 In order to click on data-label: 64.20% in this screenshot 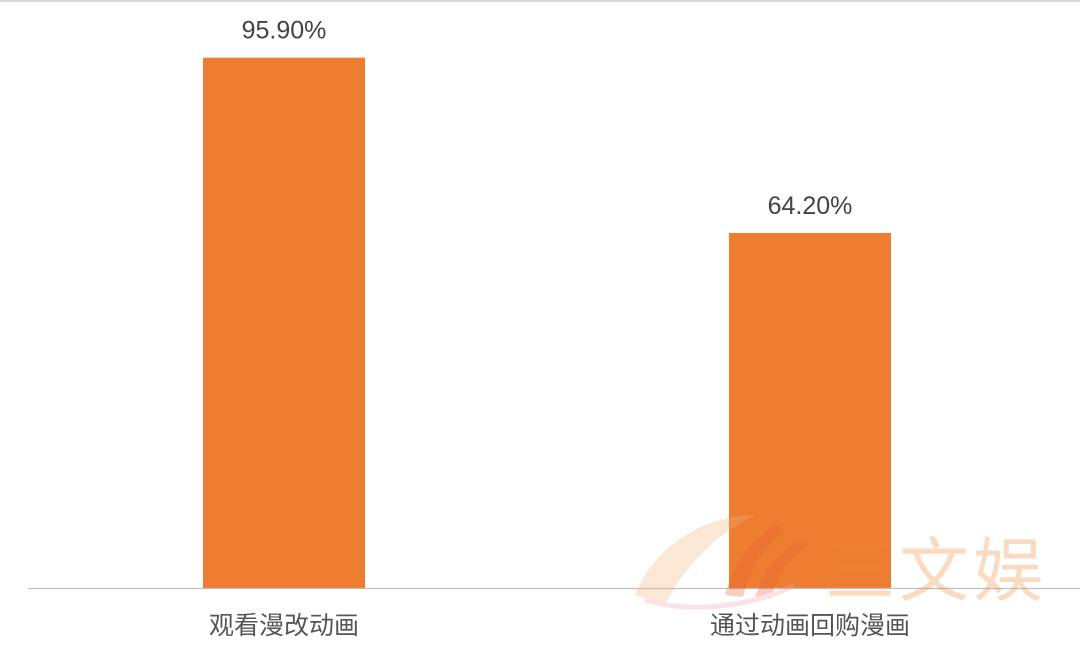, I will do `click(810, 206)`.